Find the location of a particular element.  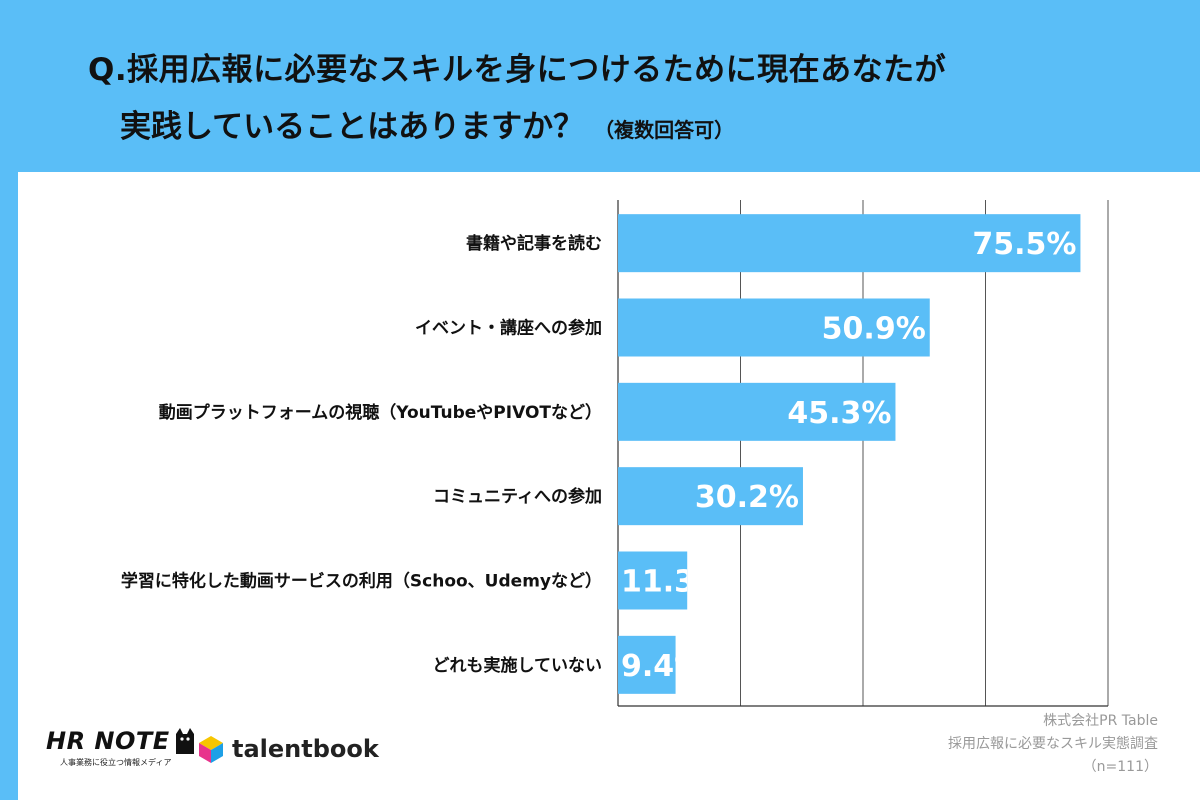

value-label: 11.3% is located at coordinates (673, 582).